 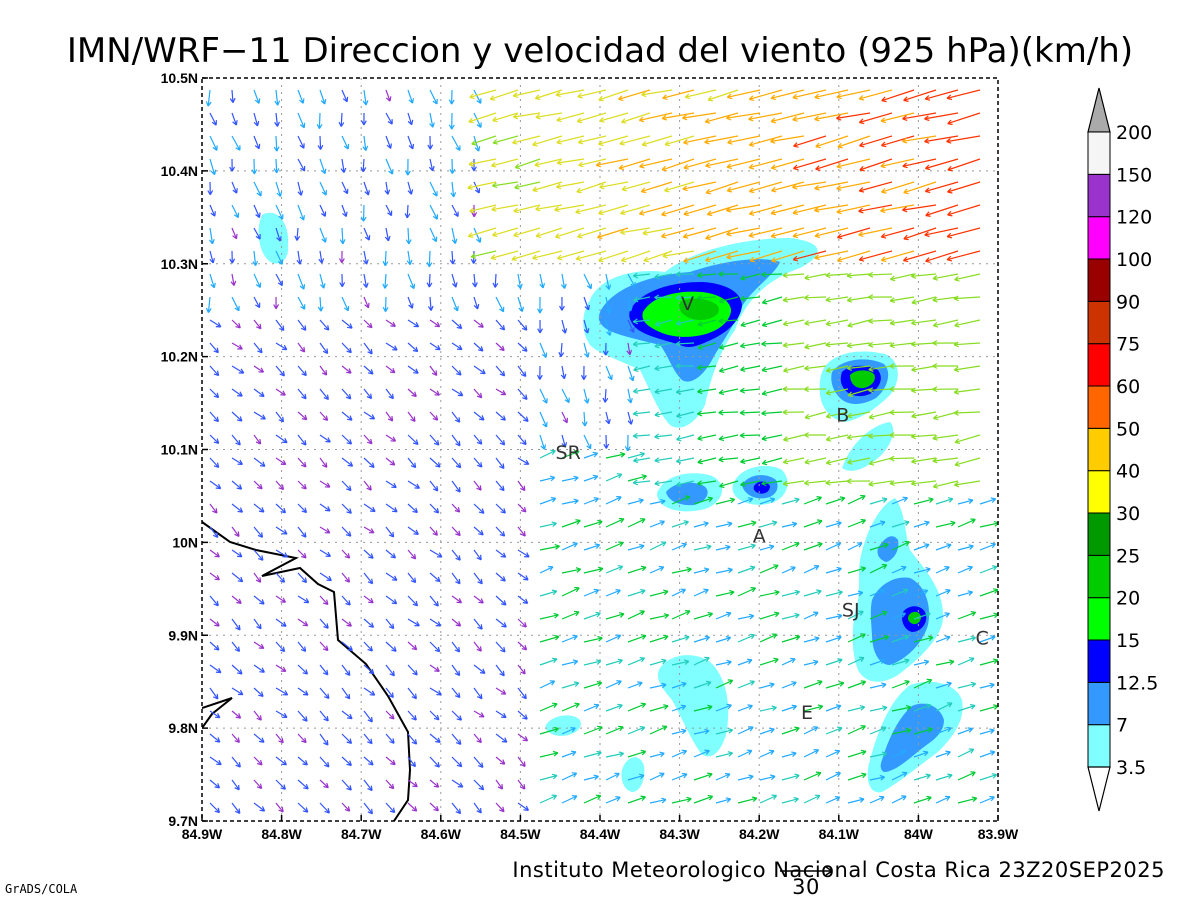 I want to click on city-label: B, so click(x=842, y=416).